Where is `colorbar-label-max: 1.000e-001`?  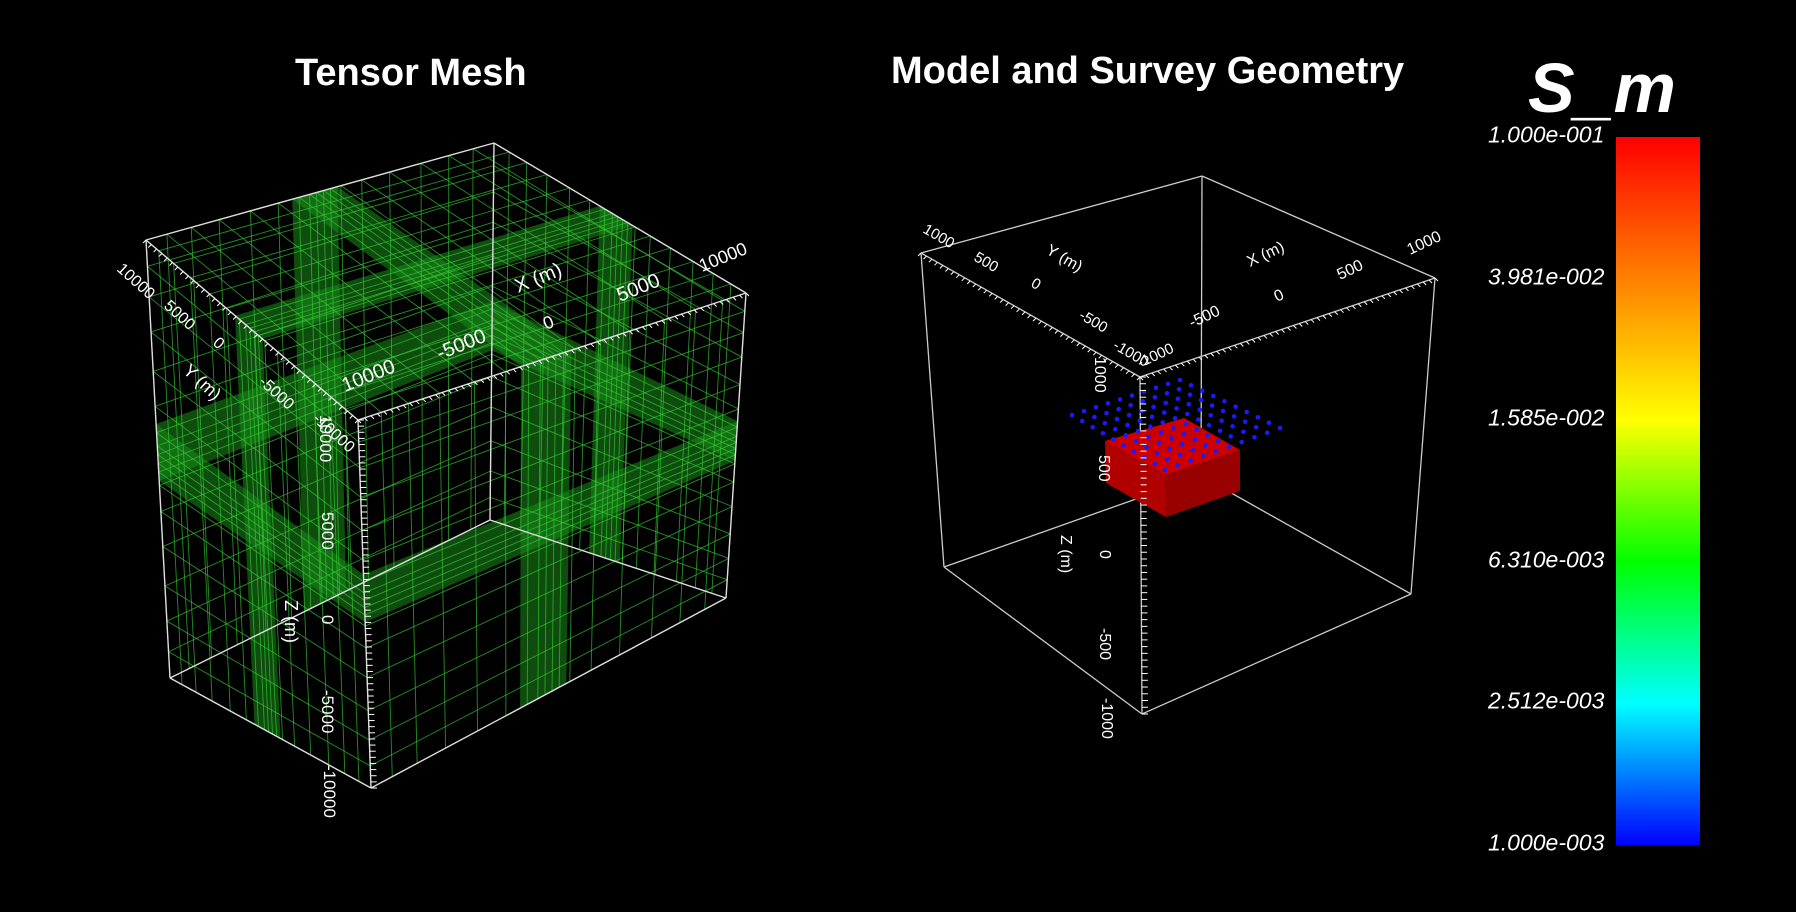
colorbar-label-max: 1.000e-001 is located at coordinates (1546, 134).